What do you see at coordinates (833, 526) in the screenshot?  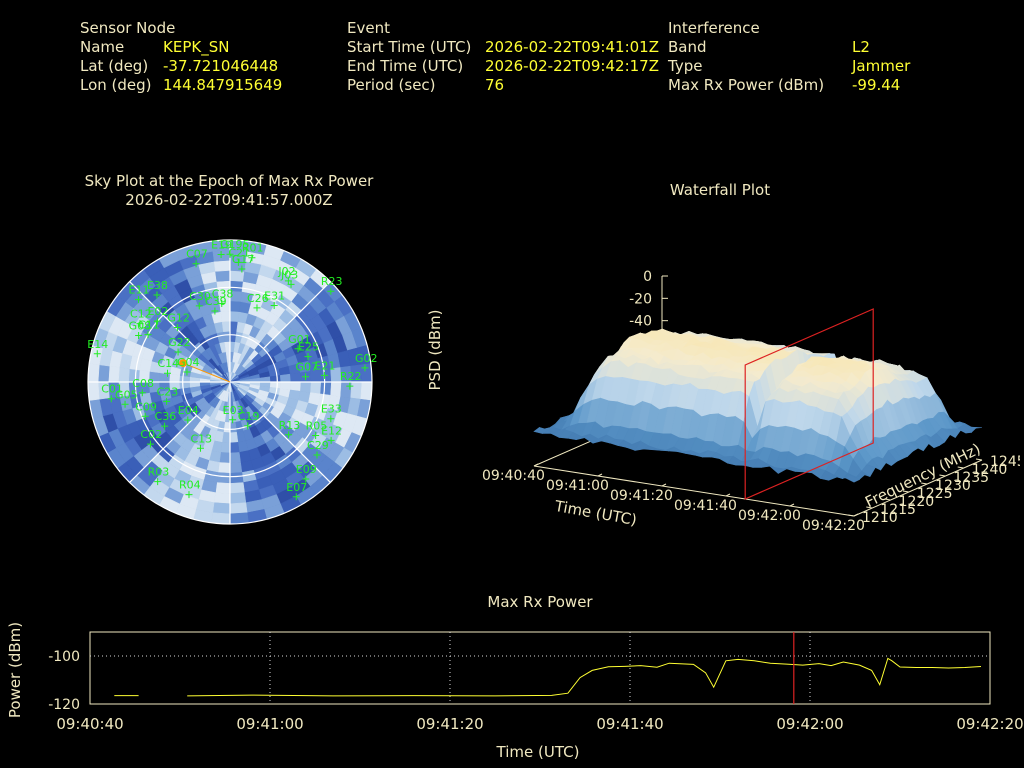 I see `waterfall-time-tick-label: 09:42:20` at bounding box center [833, 526].